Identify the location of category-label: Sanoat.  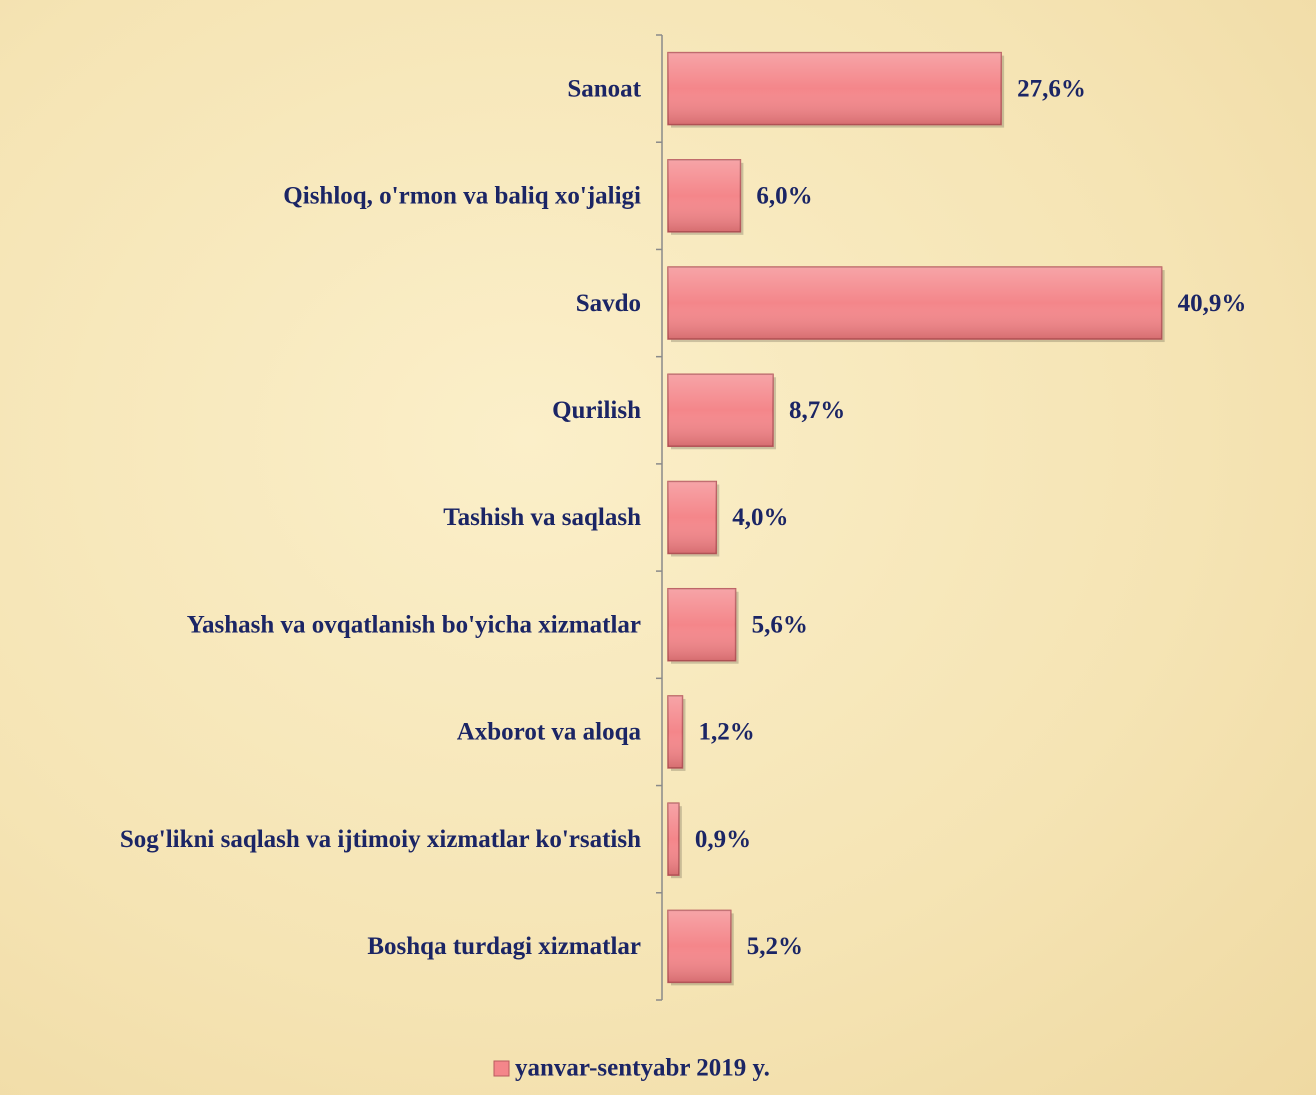
(604, 88).